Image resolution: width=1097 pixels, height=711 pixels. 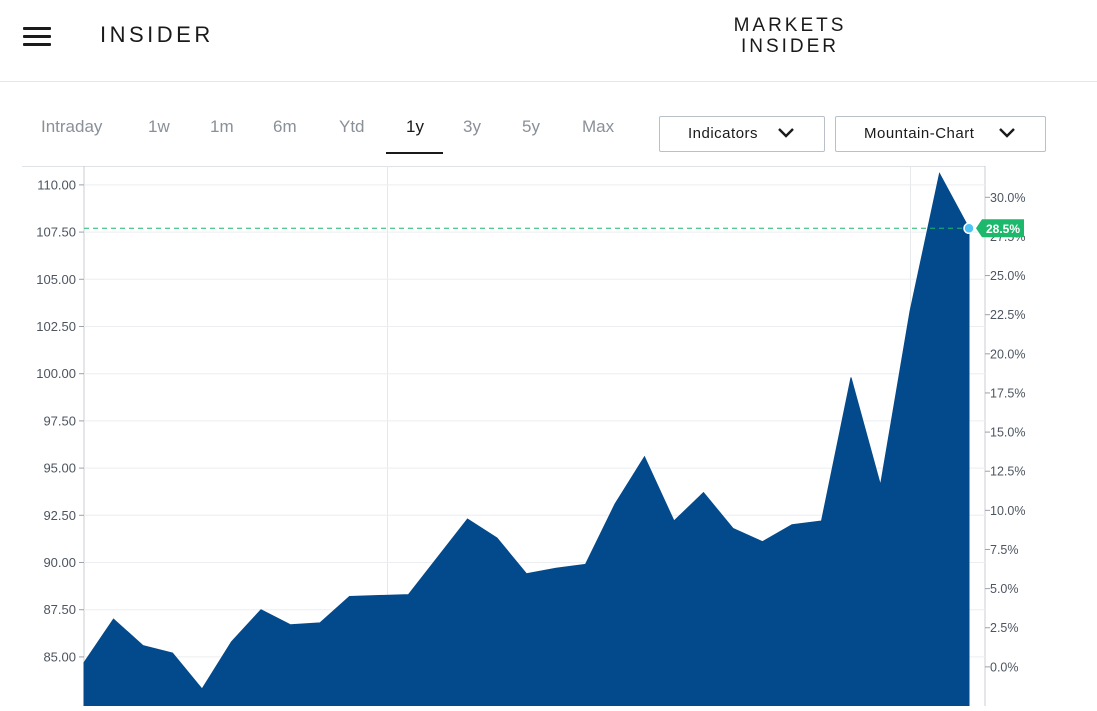 What do you see at coordinates (969, 228) in the screenshot?
I see `current-price-marker` at bounding box center [969, 228].